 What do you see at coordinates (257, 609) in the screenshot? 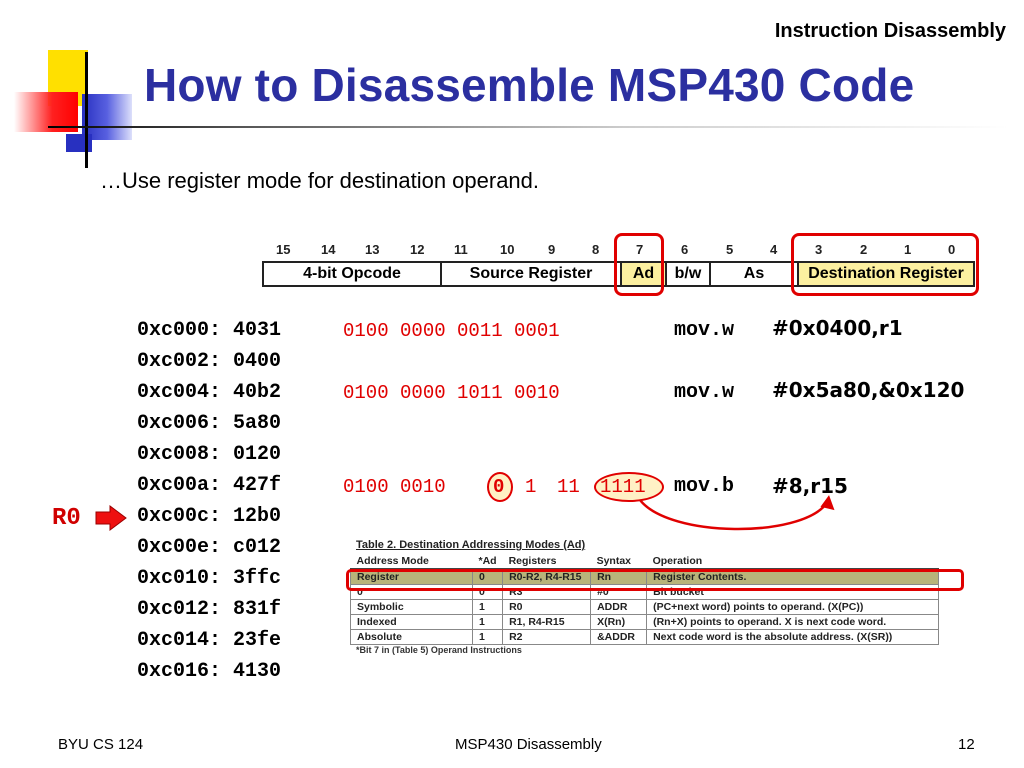
I see `code-word: 831f` at bounding box center [257, 609].